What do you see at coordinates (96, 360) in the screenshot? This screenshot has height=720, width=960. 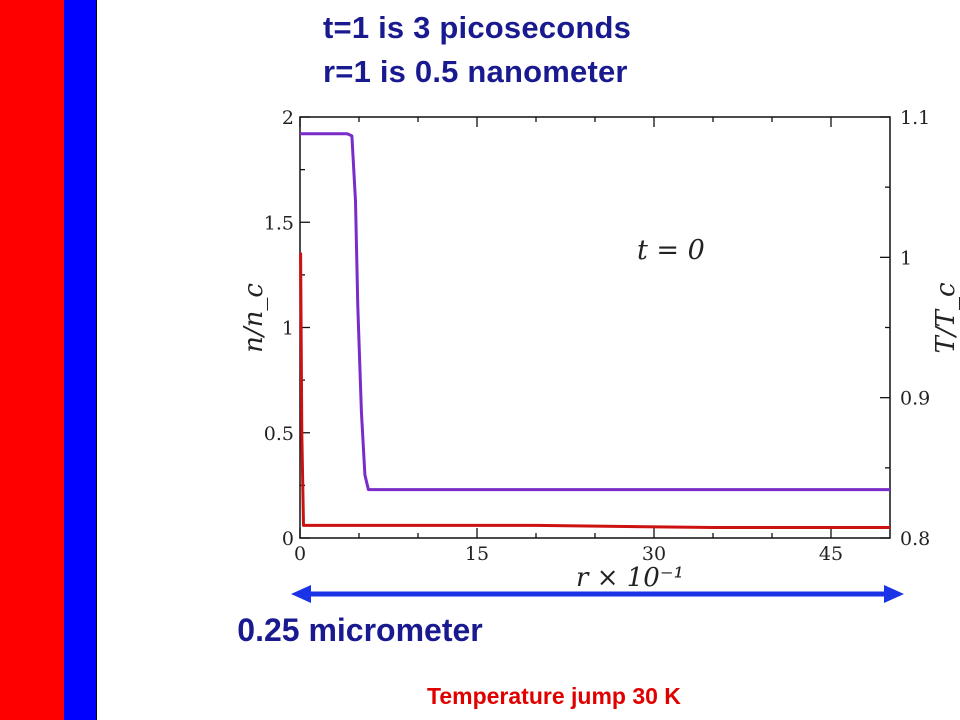 I see `left-bar-edge` at bounding box center [96, 360].